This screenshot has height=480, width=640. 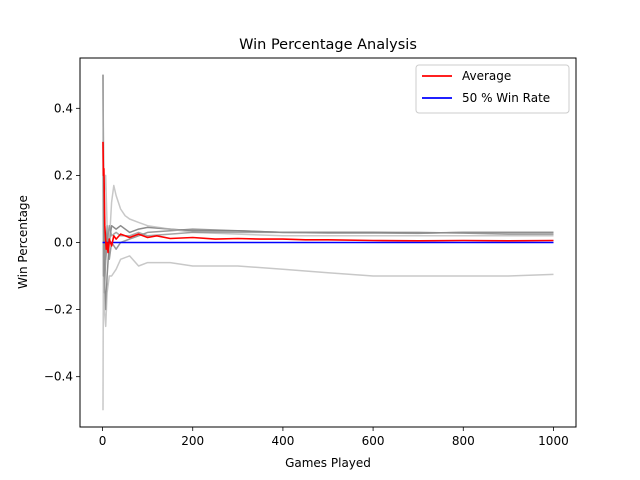 What do you see at coordinates (506, 98) in the screenshot?
I see `legend-label: 50 % Win Rate` at bounding box center [506, 98].